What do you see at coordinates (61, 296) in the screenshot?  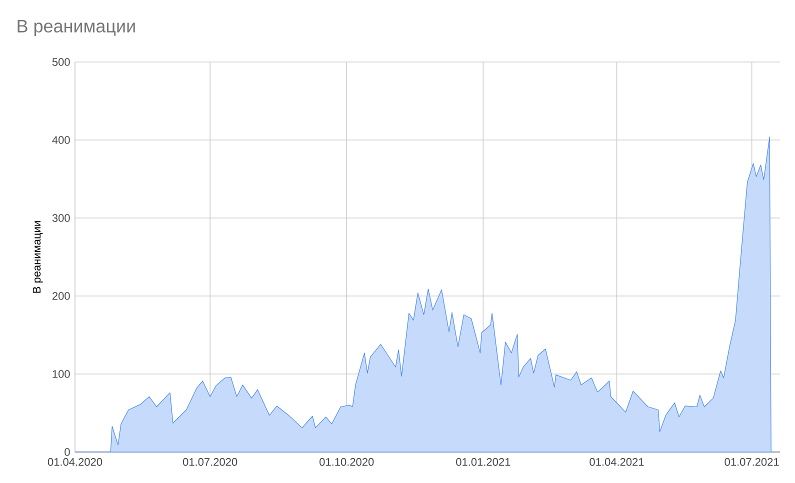 I see `y-tick-label: 200` at bounding box center [61, 296].